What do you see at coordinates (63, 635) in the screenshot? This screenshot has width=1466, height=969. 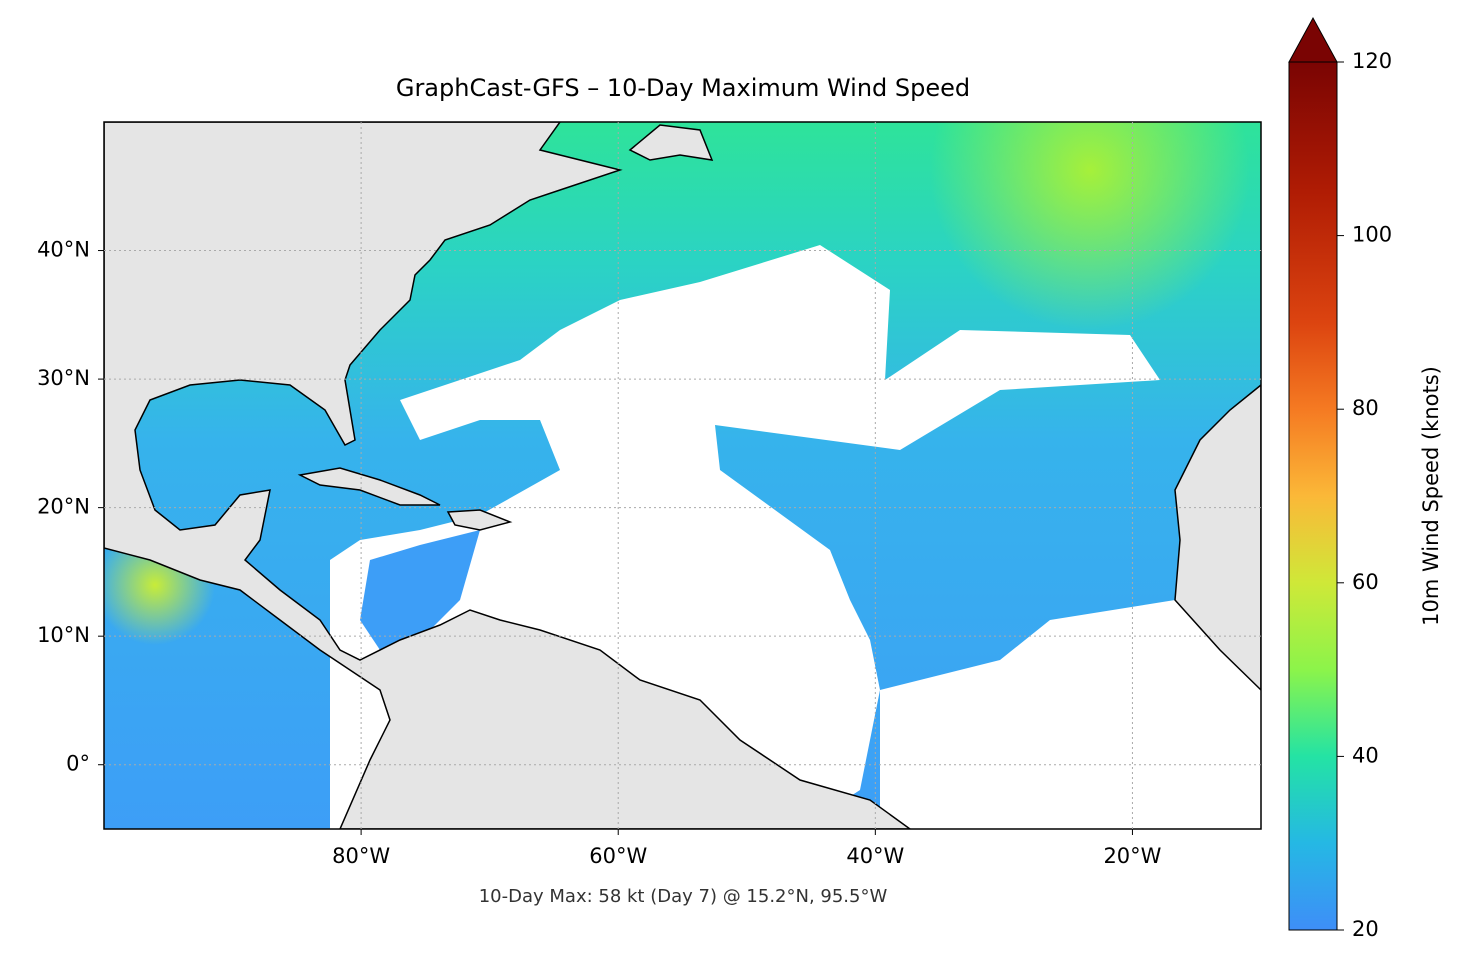 I see `y-tick-label: 10°N` at bounding box center [63, 635].